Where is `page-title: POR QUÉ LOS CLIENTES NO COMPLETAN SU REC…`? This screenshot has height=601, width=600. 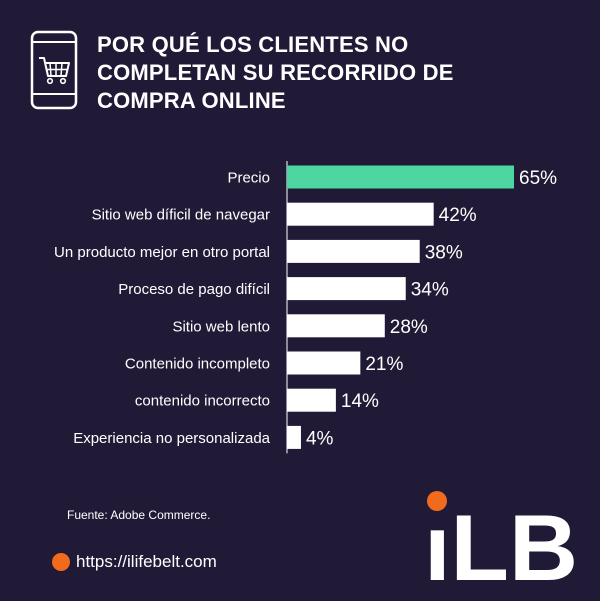 page-title: POR QUÉ LOS CLIENTES NO COMPLETAN SU REC… is located at coordinates (332, 73).